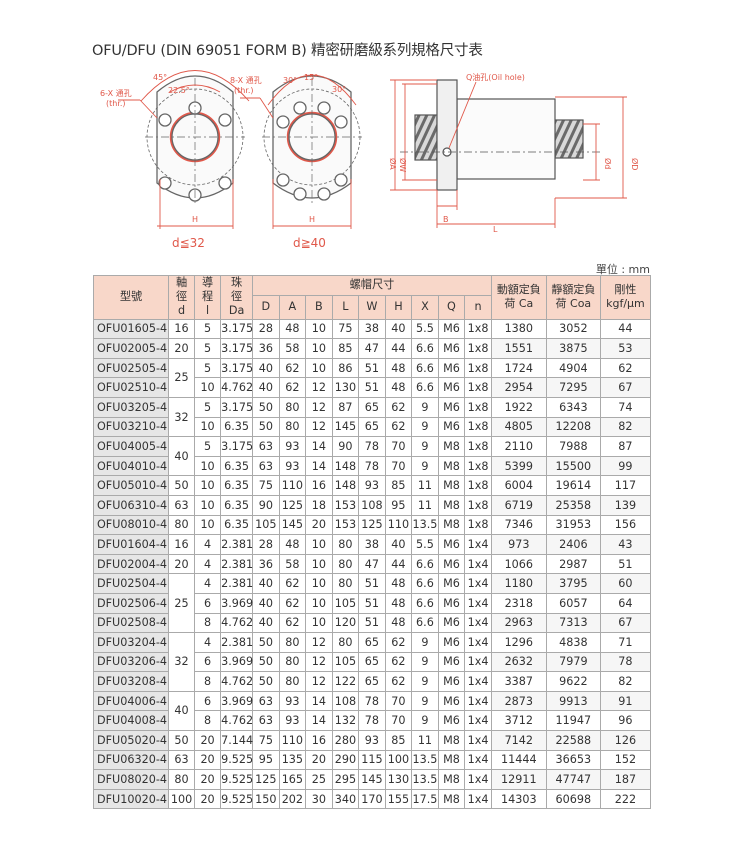 This screenshot has width=750, height=841. Describe the element at coordinates (573, 427) in the screenshot. I see `cell-static-load: 12208` at that location.